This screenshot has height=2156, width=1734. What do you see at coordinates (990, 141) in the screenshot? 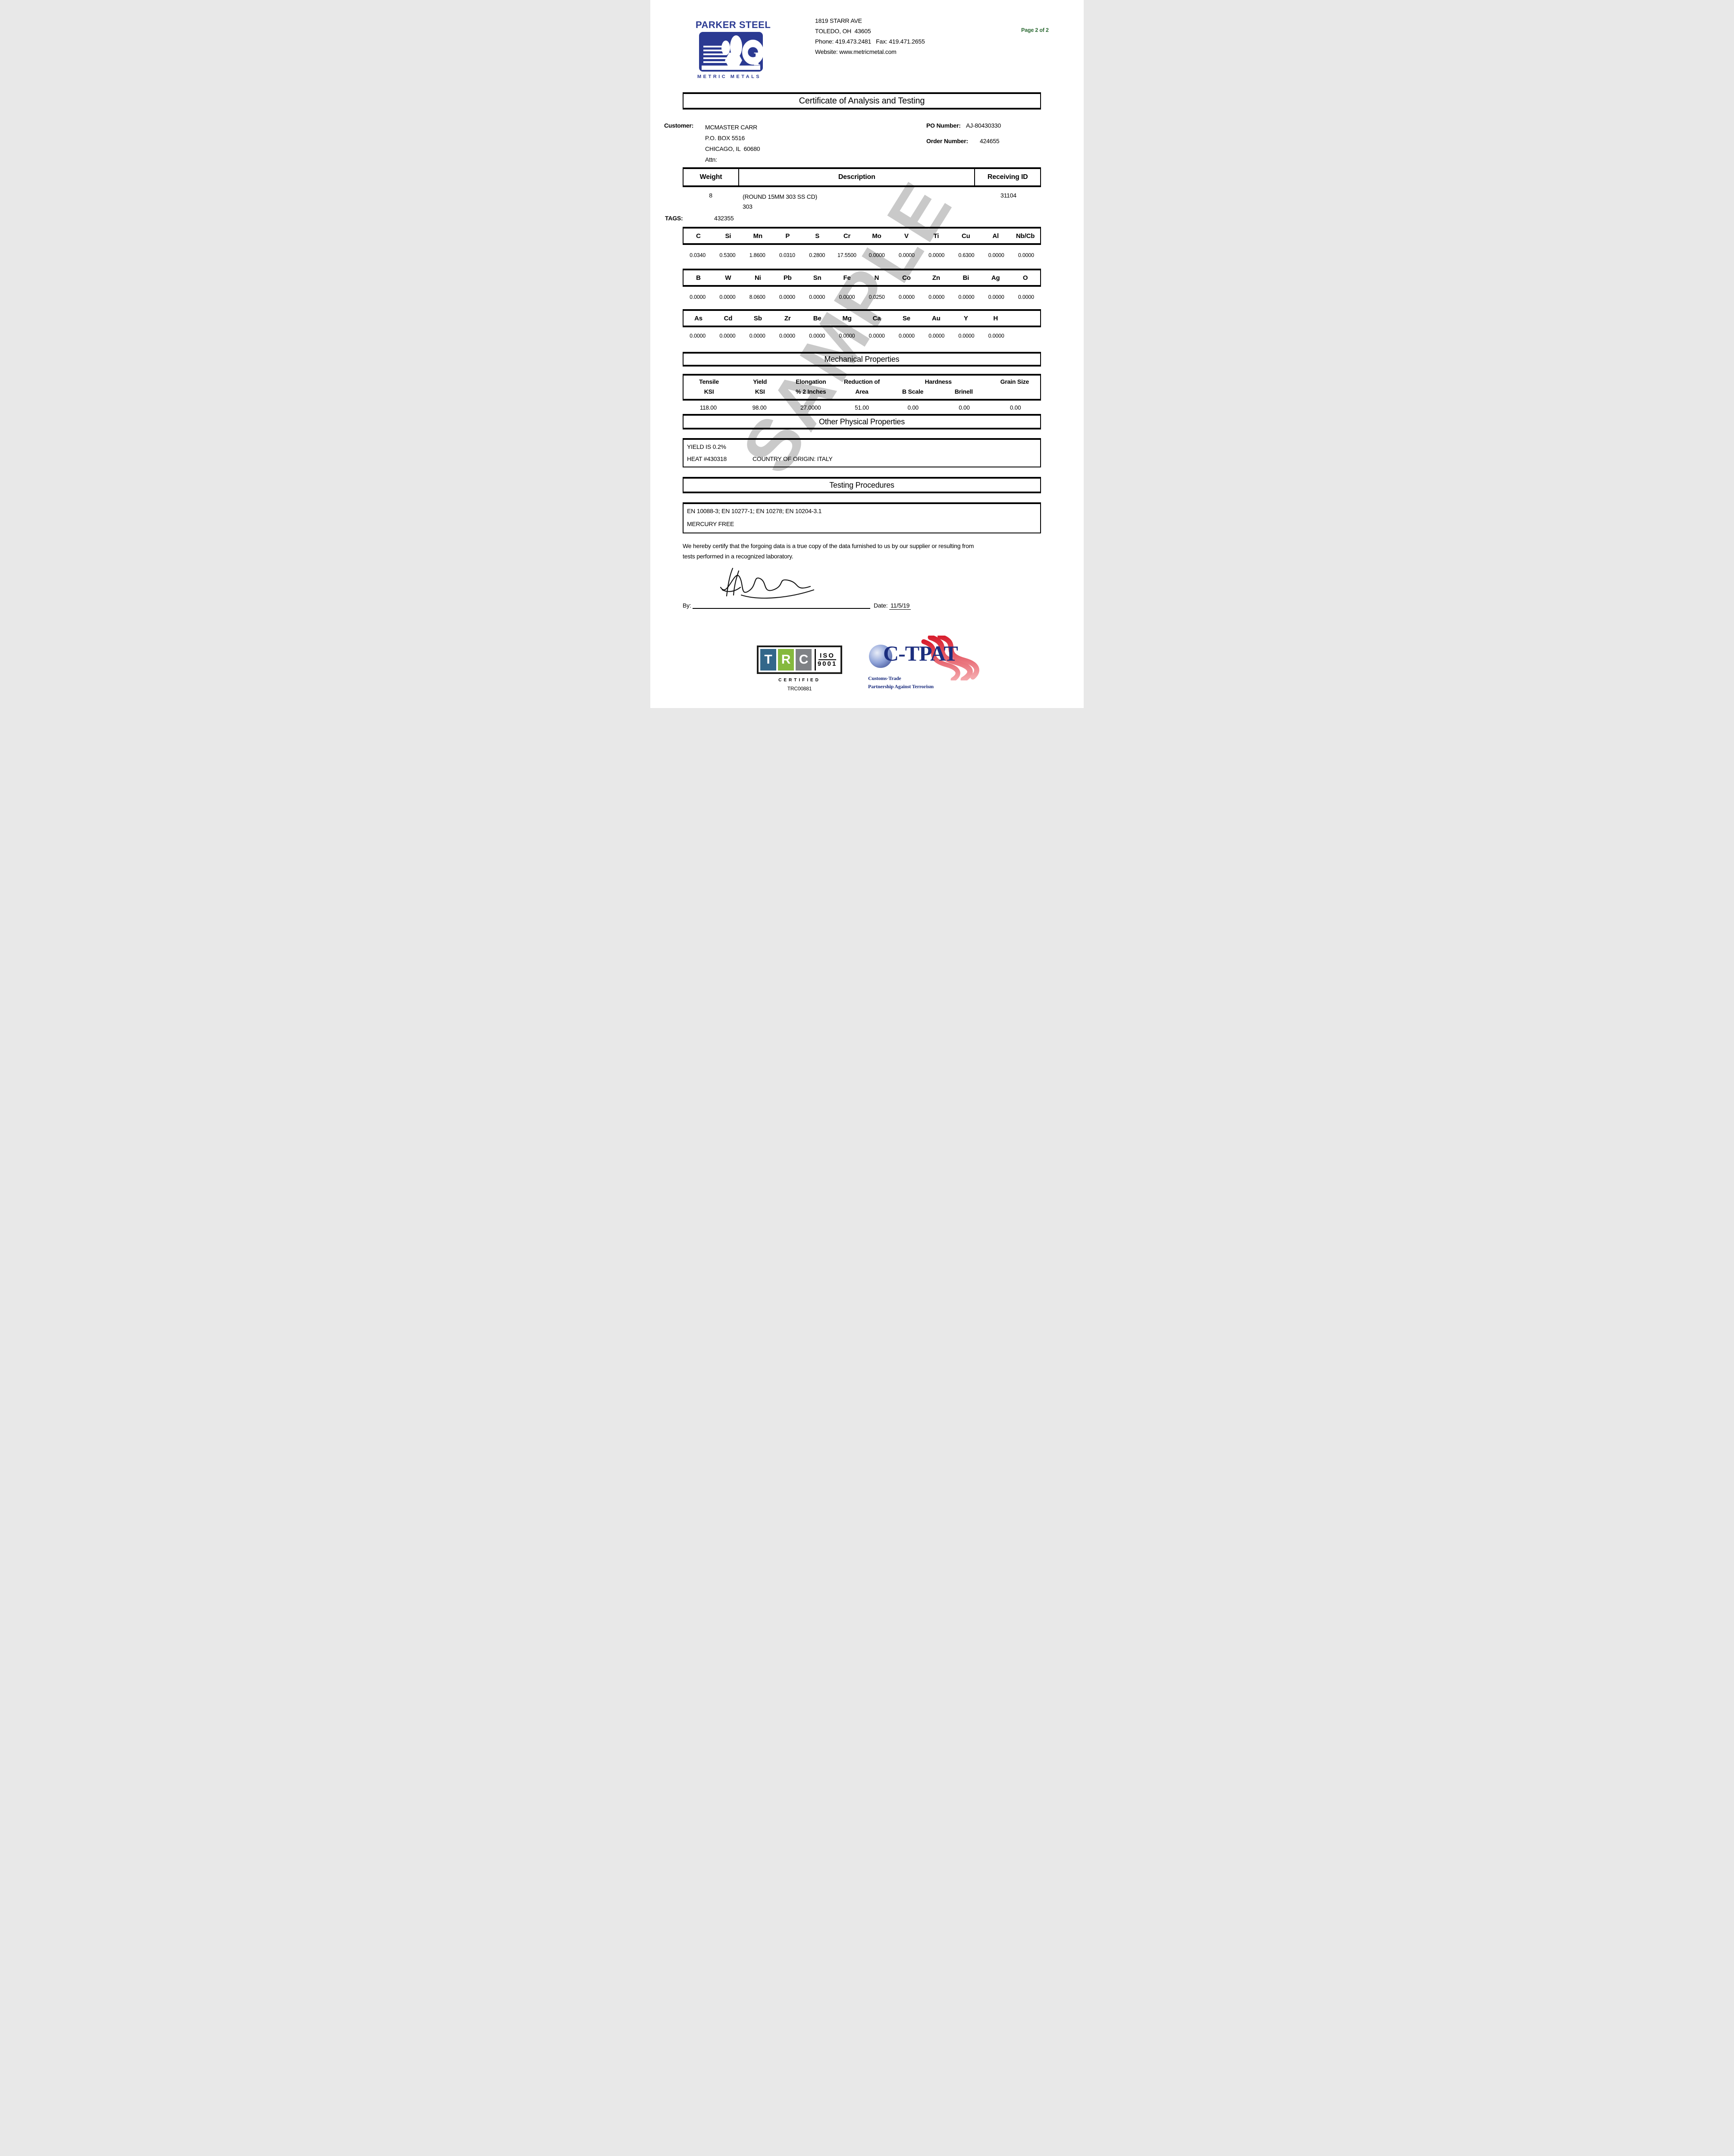
I see `order-number-value: 424655` at bounding box center [990, 141].